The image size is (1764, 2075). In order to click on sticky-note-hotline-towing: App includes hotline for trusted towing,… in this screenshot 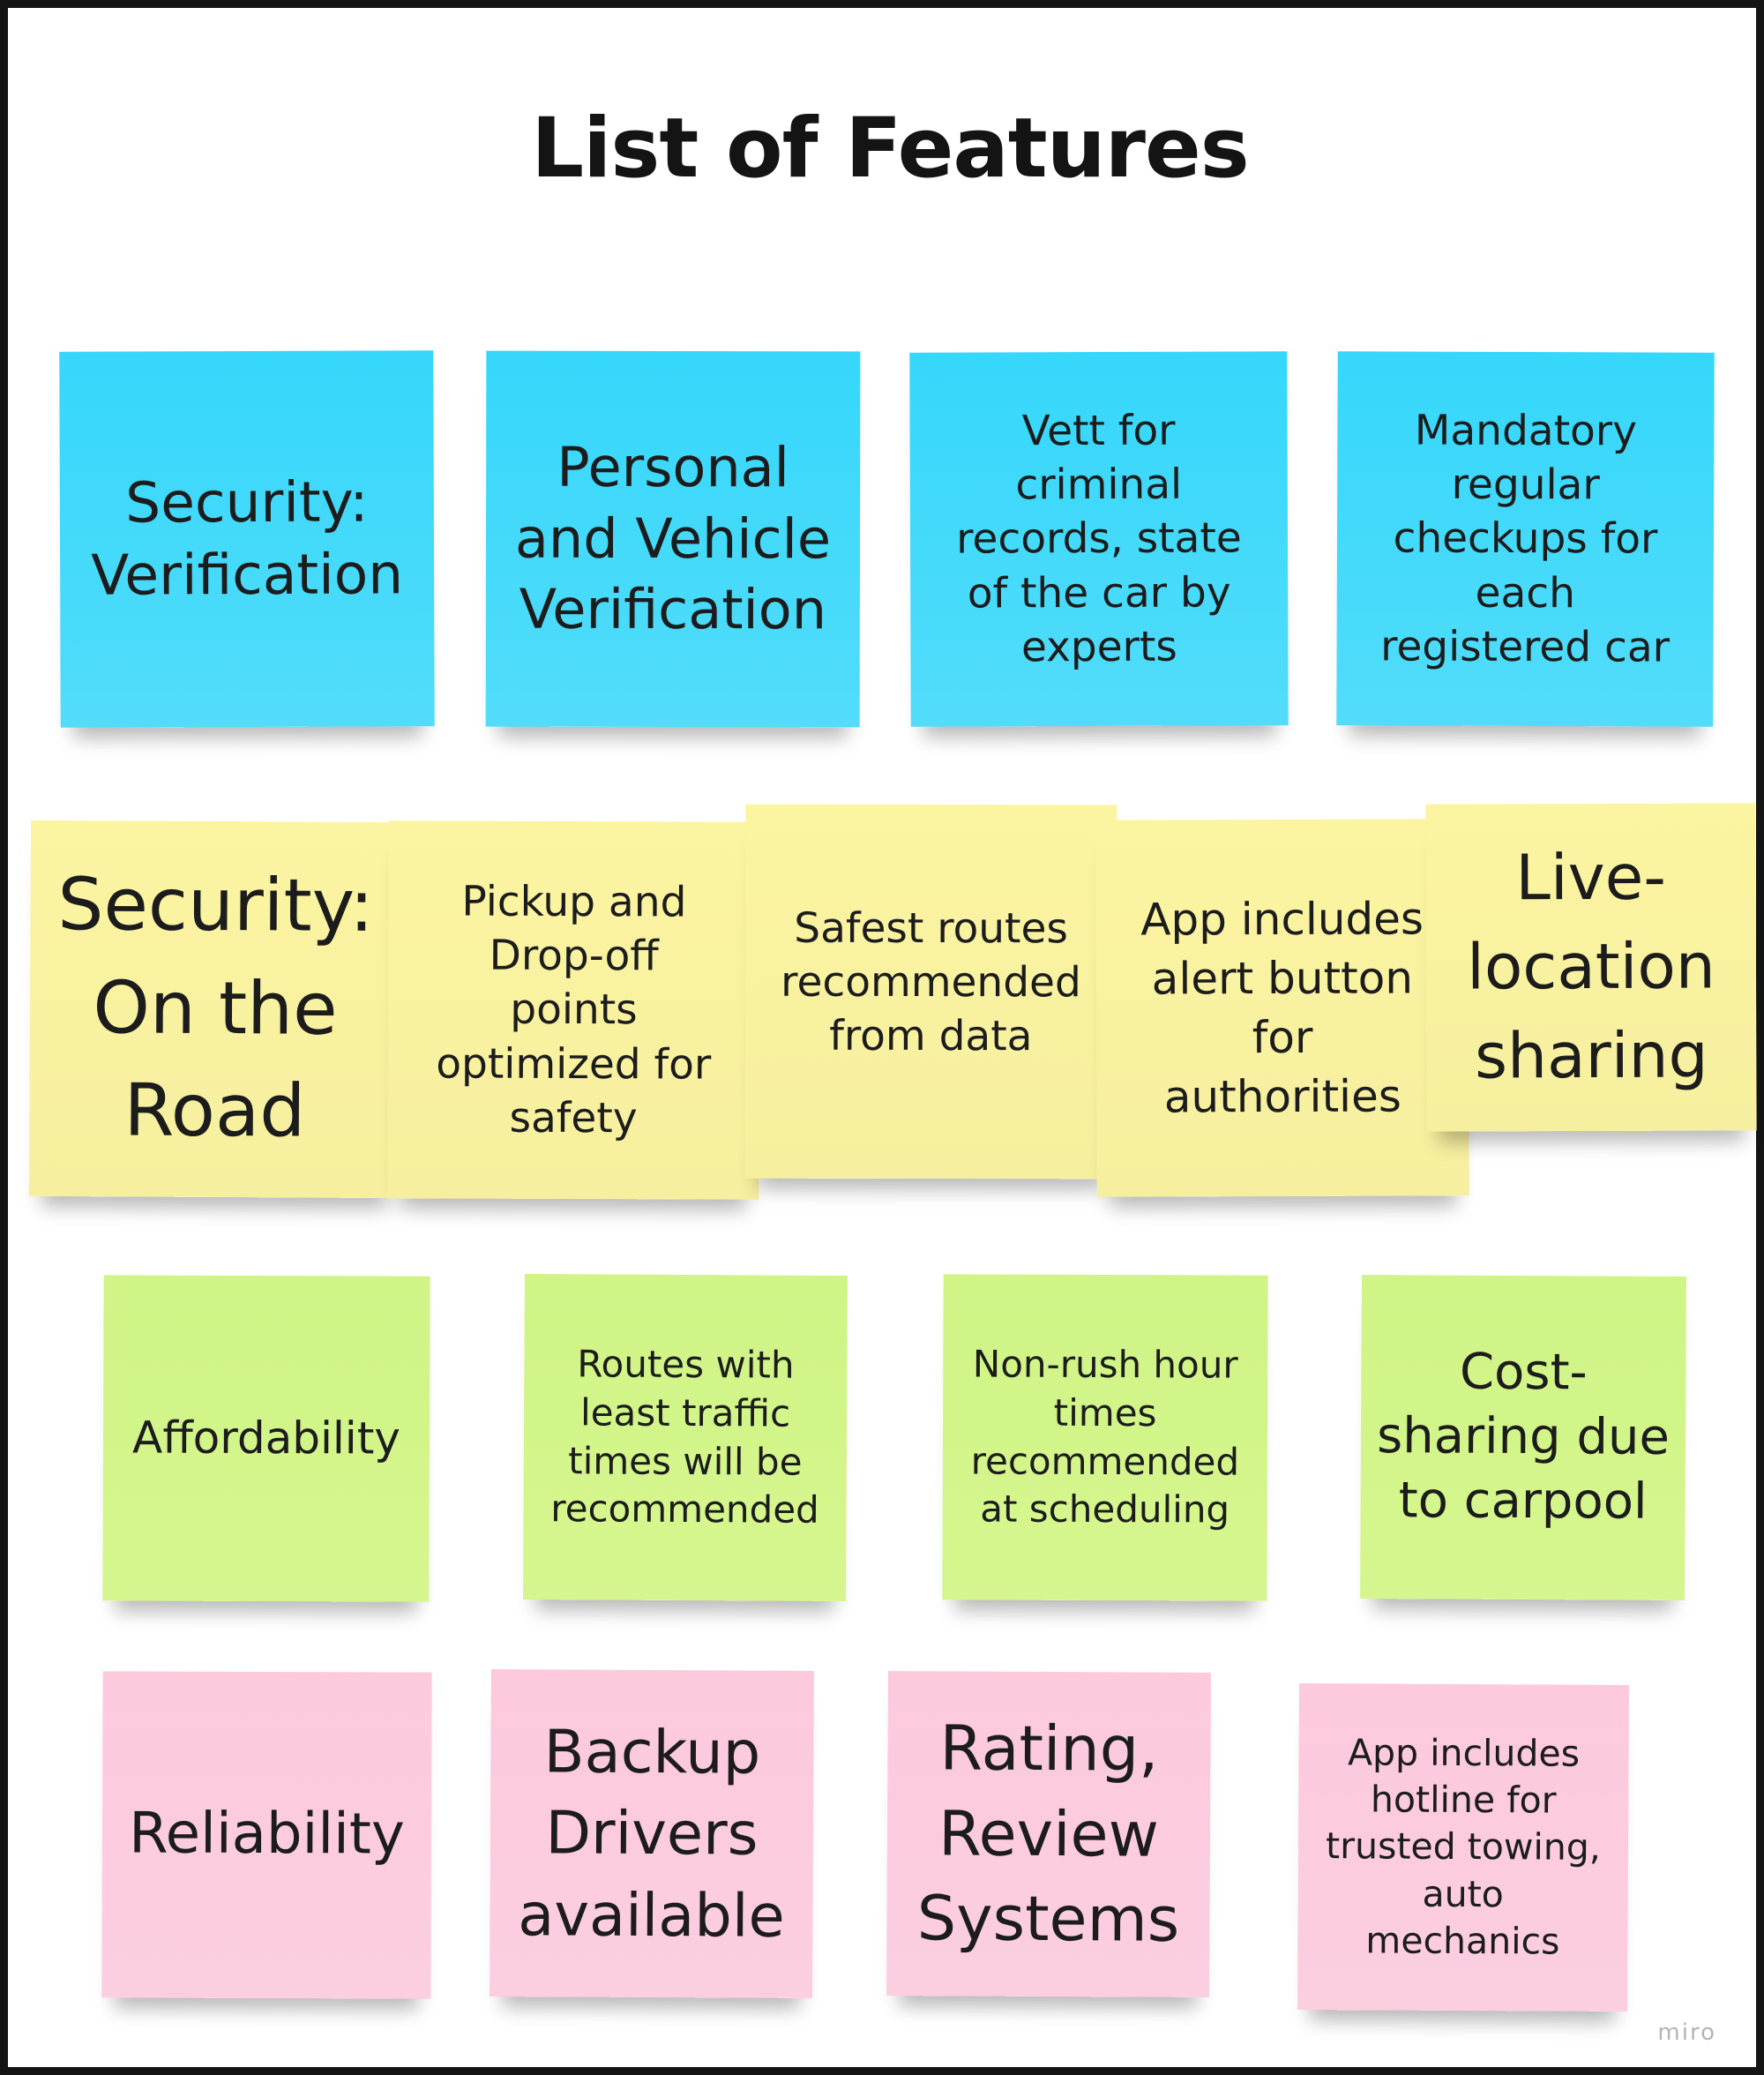, I will do `click(1463, 1847)`.